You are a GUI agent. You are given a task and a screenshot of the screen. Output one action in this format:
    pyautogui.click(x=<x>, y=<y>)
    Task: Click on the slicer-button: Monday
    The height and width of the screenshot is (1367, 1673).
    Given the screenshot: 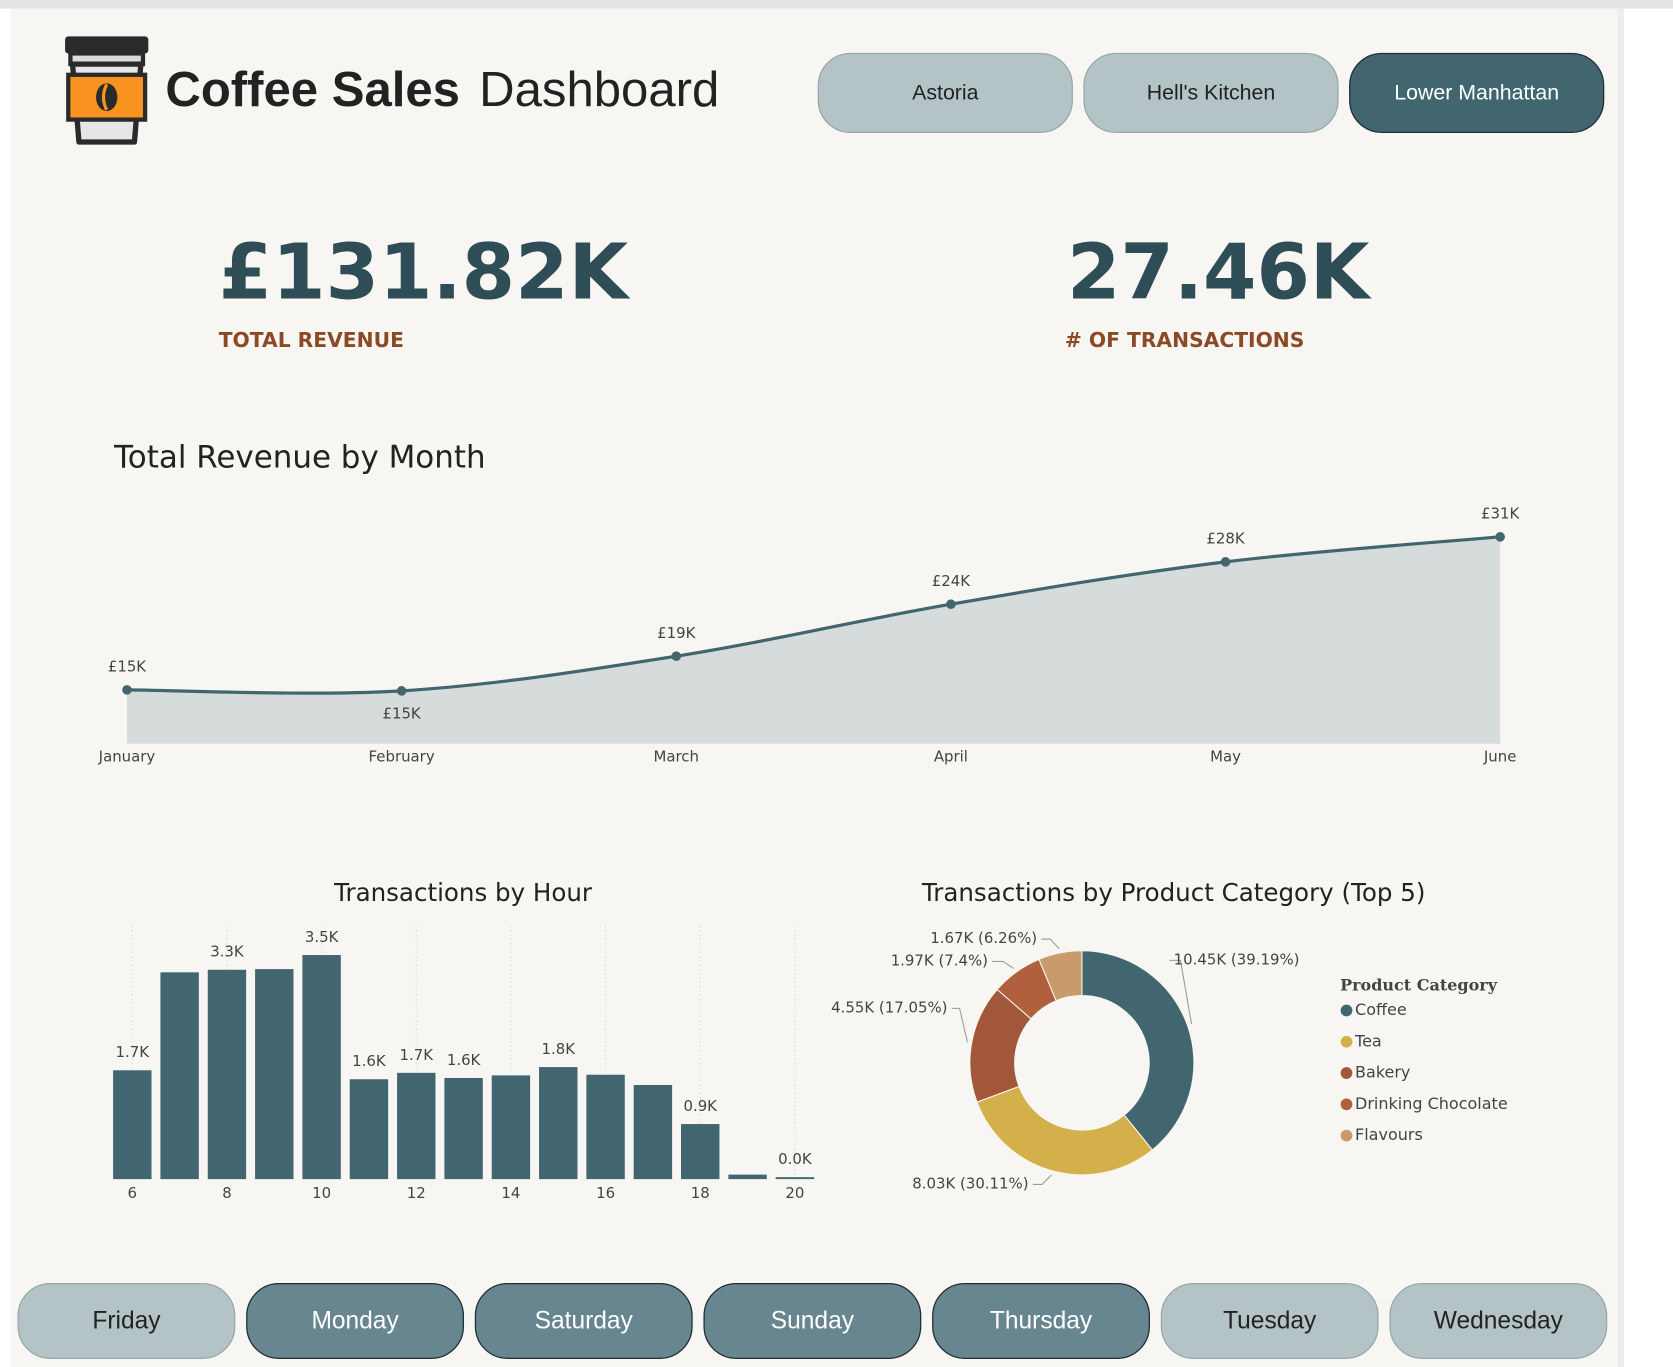 What is the action you would take?
    pyautogui.click(x=355, y=1321)
    